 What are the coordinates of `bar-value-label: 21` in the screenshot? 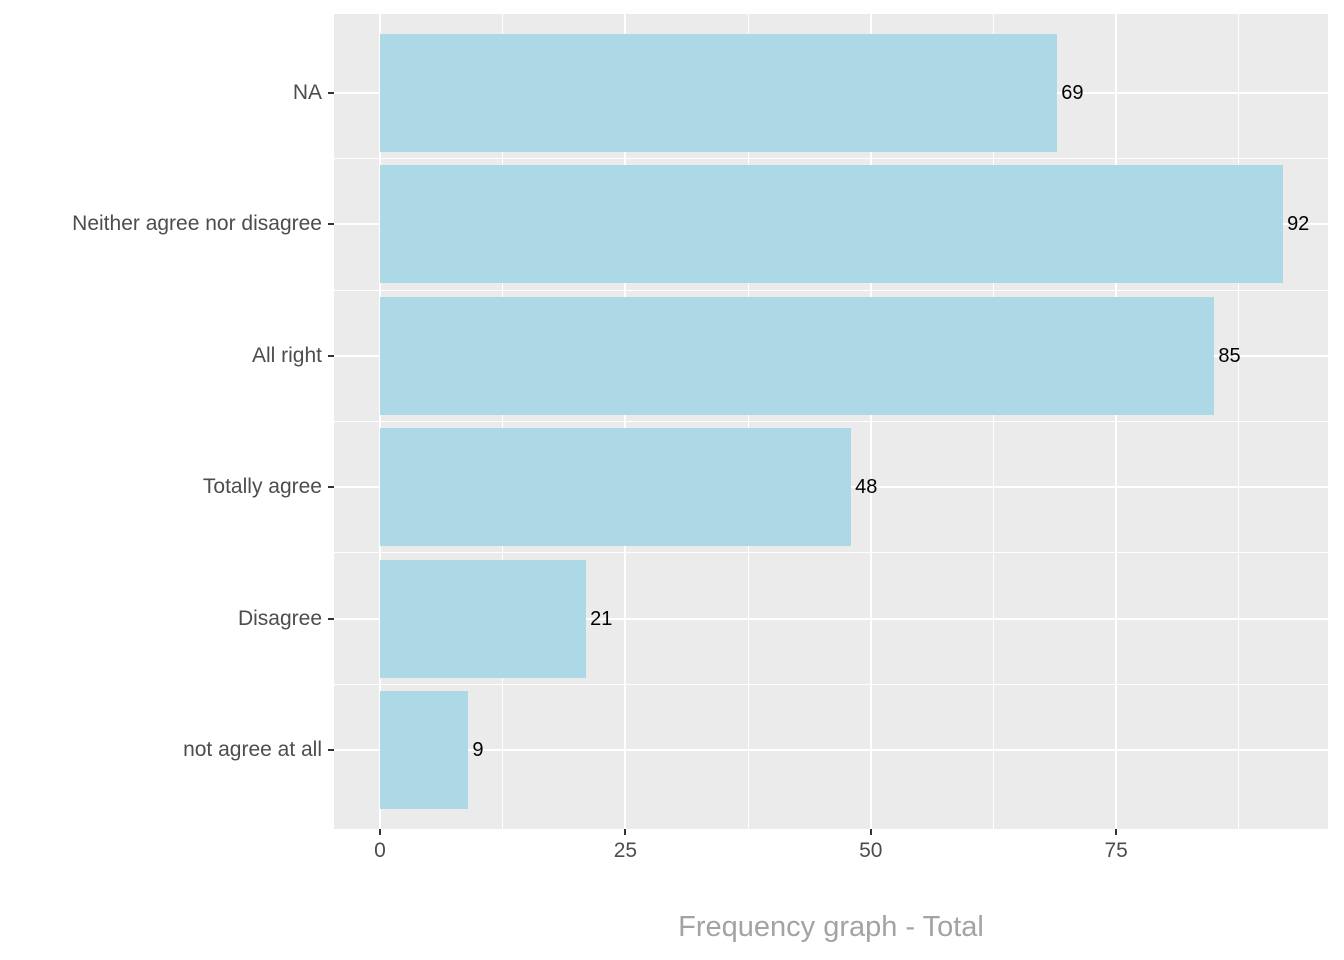 It's located at (601, 618).